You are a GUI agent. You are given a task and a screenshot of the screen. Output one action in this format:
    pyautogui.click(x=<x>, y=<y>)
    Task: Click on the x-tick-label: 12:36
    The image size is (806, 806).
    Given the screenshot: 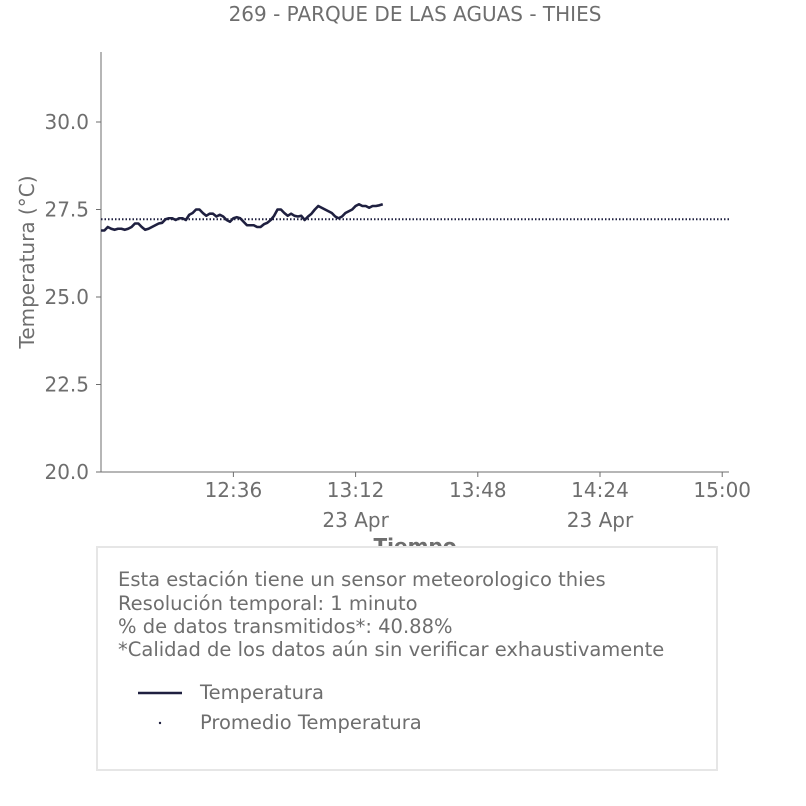 What is the action you would take?
    pyautogui.click(x=234, y=490)
    